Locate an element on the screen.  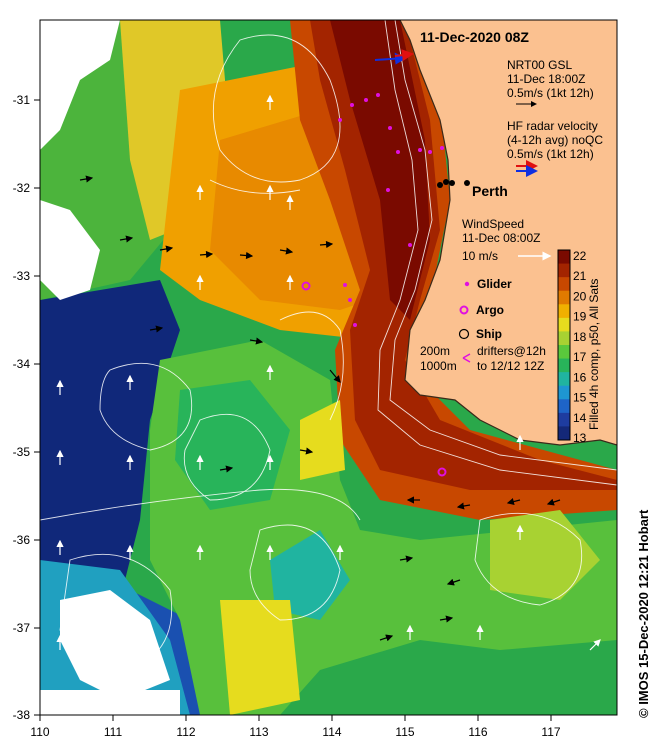
legend-hf-line: 0.5m/s (1kt 12h) is located at coordinates (550, 154).